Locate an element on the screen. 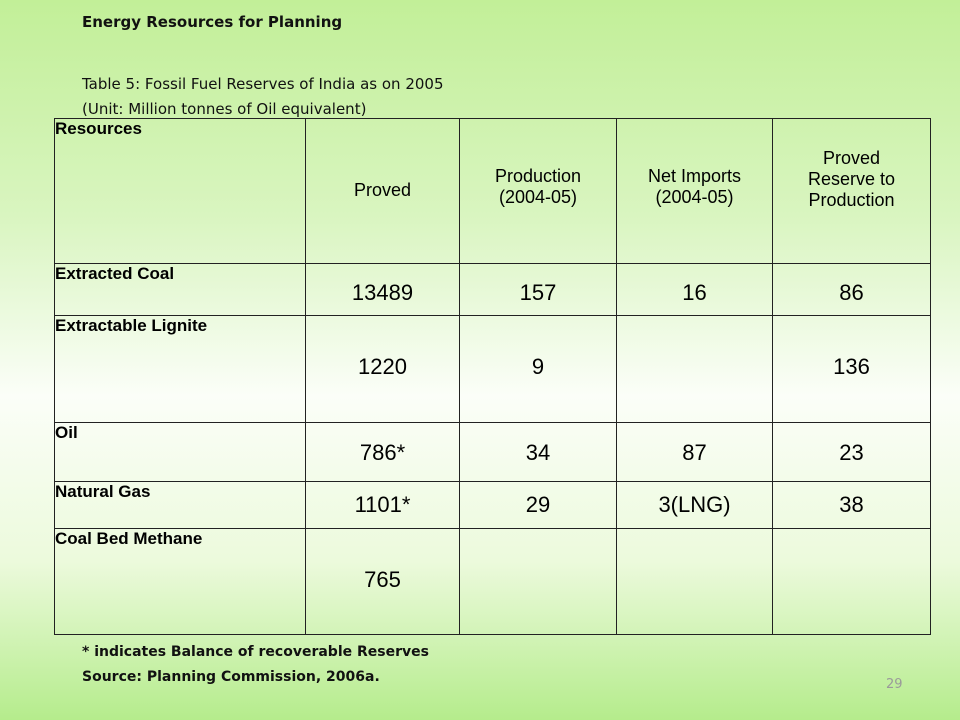  slide-heading: Energy Resources for Planning is located at coordinates (212, 22).